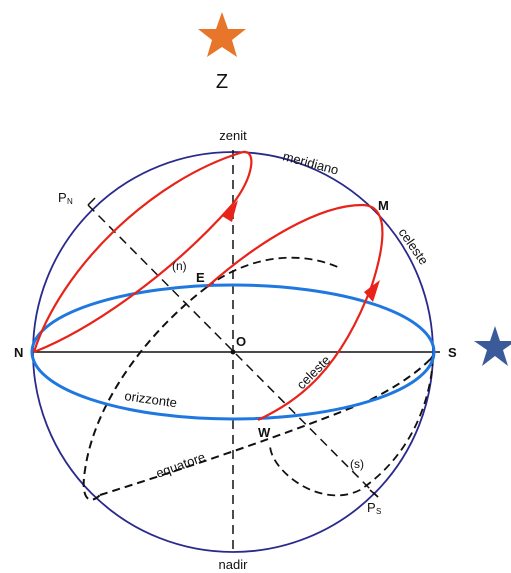  What do you see at coordinates (295, 312) in the screenshot?
I see `diurnal-path-right` at bounding box center [295, 312].